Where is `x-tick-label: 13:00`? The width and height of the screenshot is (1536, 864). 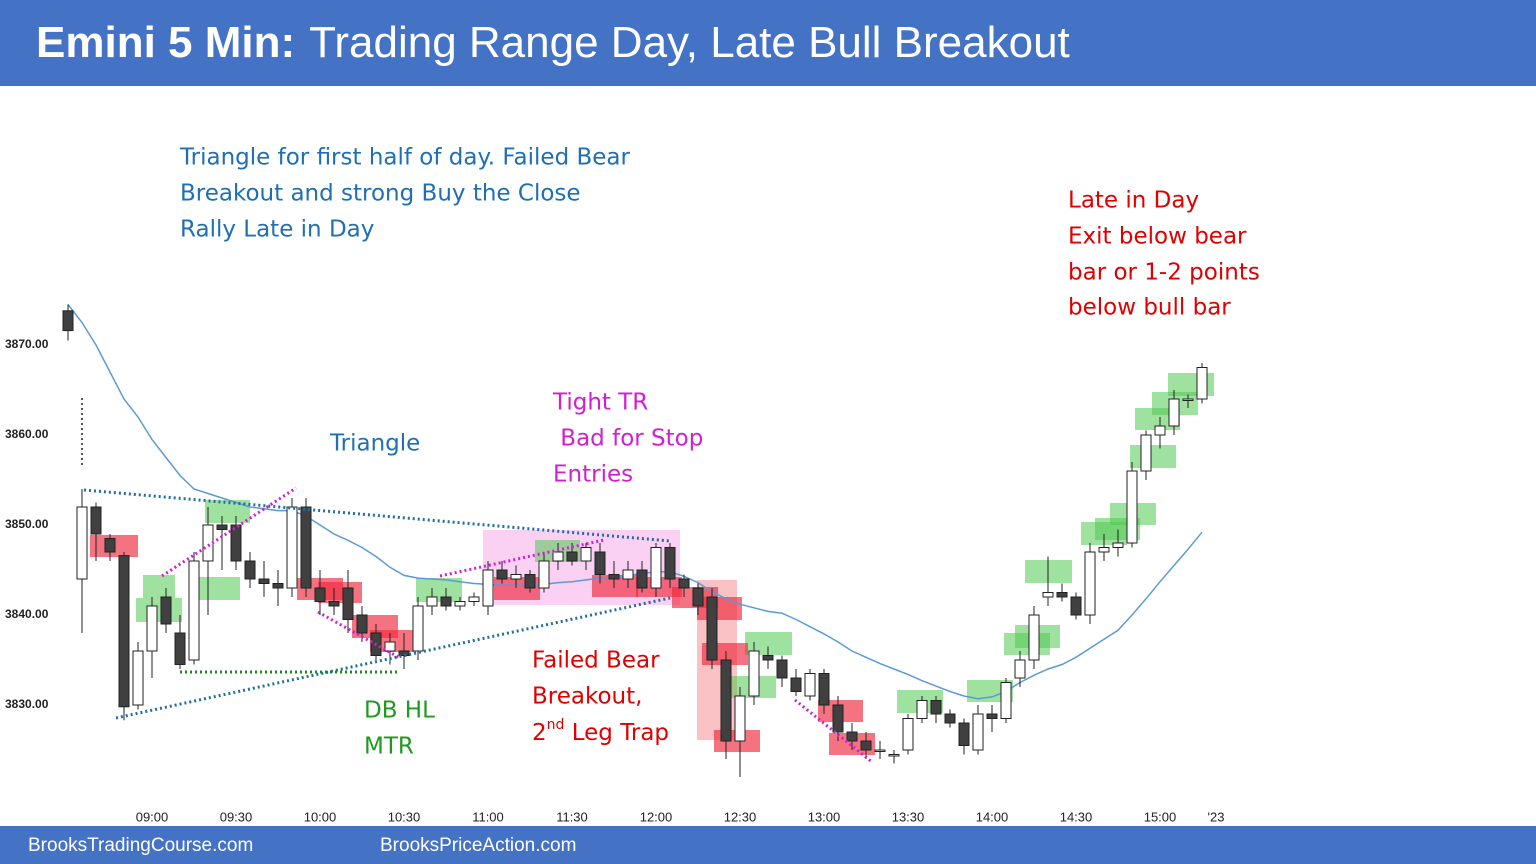
x-tick-label: 13:00 is located at coordinates (824, 816).